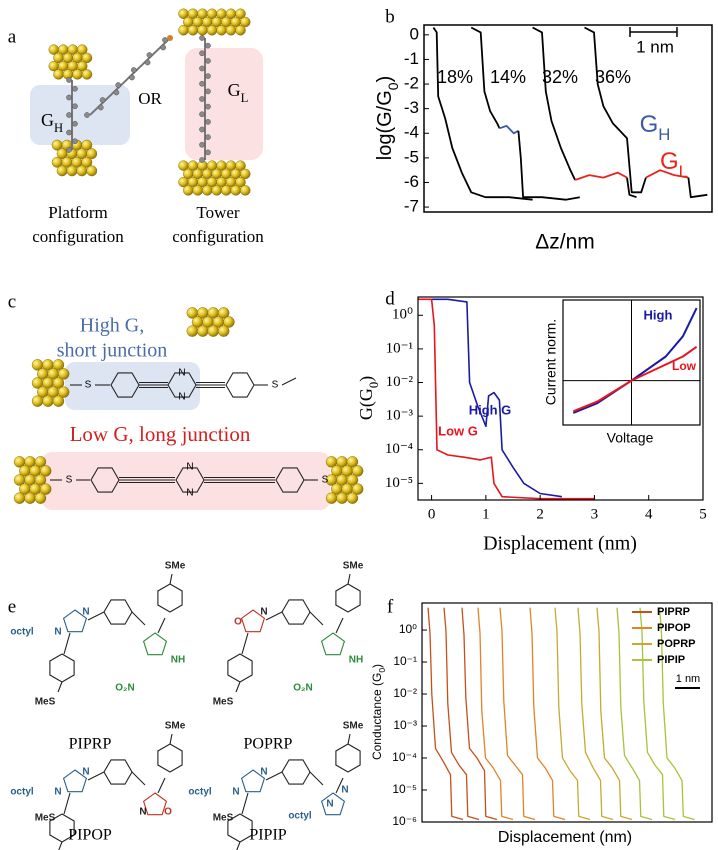 The width and height of the screenshot is (718, 850). I want to click on panel-label: a, so click(12, 36).